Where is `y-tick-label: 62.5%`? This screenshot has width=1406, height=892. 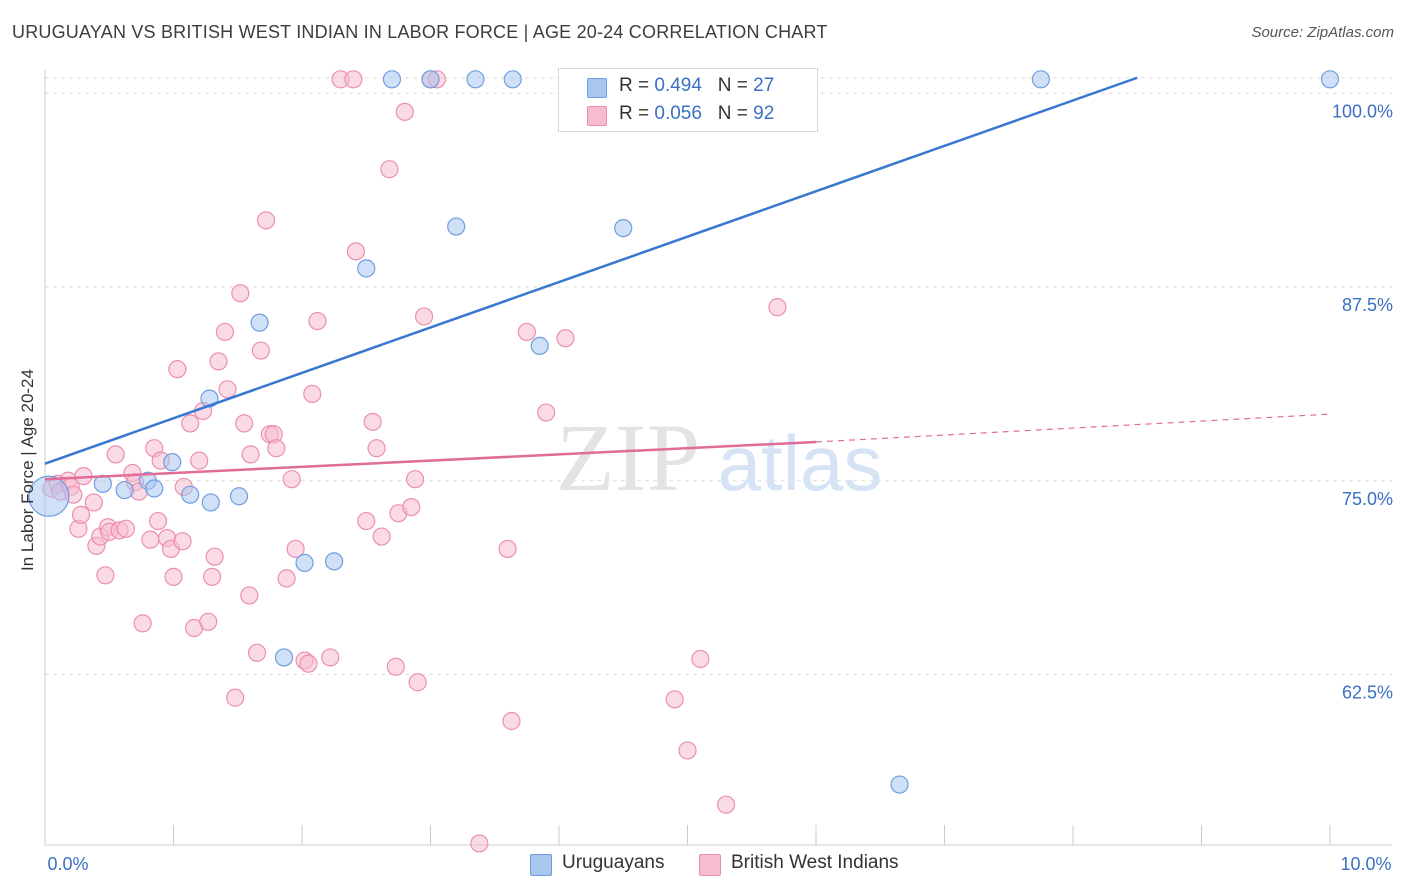
y-tick-label: 62.5% is located at coordinates (1367, 693).